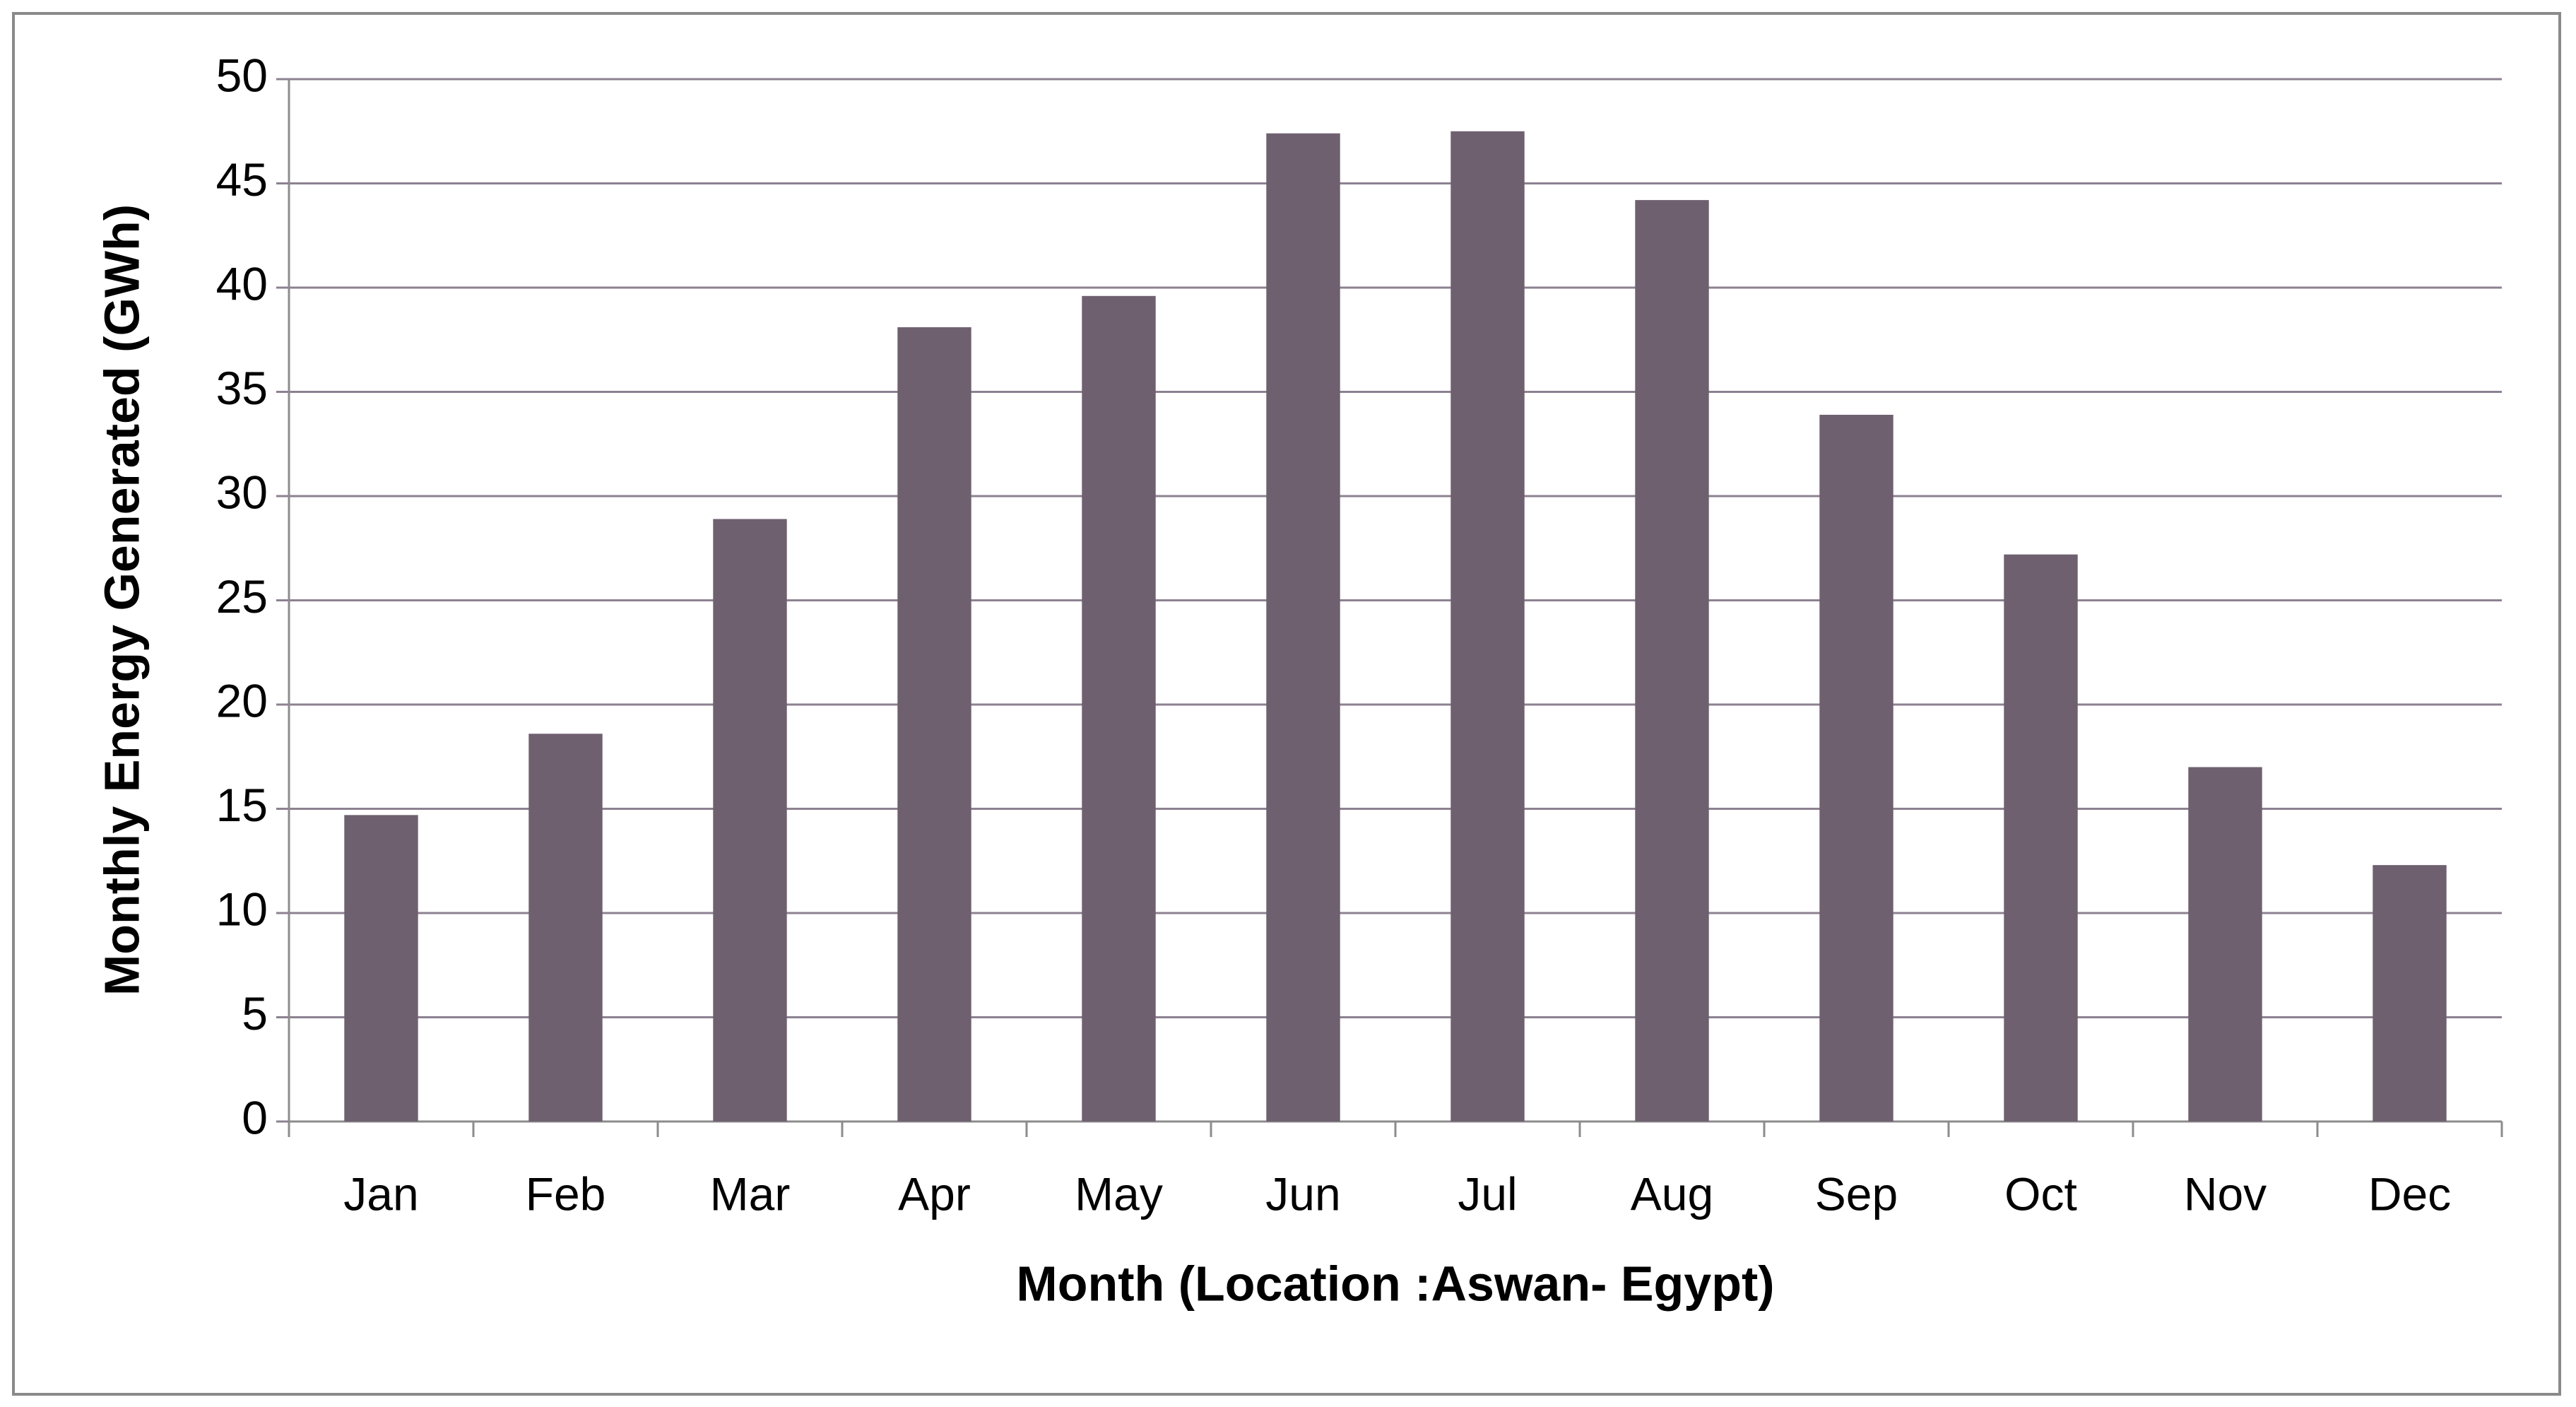  I want to click on y-tick-label: 20, so click(242, 700).